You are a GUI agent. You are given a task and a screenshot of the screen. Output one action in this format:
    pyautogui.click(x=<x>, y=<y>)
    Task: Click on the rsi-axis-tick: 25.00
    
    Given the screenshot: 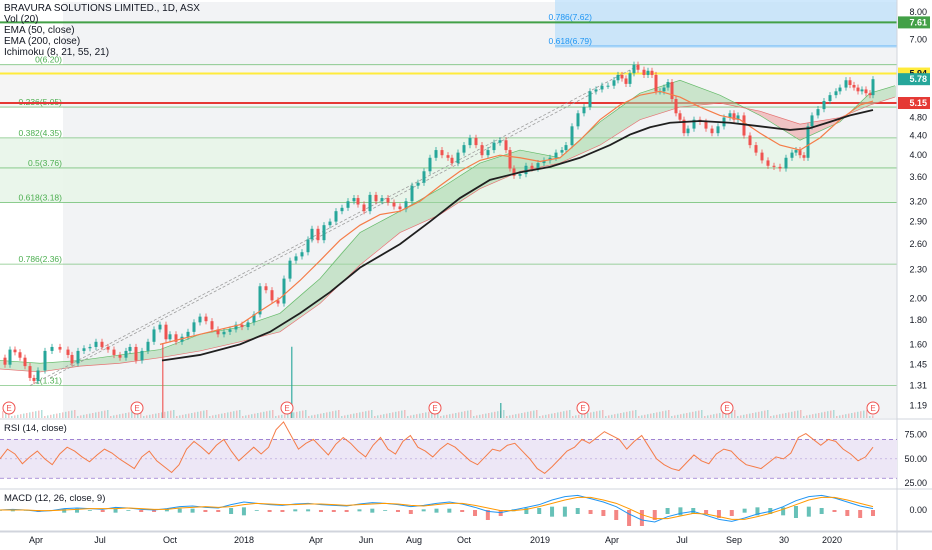 What is the action you would take?
    pyautogui.click(x=915, y=483)
    